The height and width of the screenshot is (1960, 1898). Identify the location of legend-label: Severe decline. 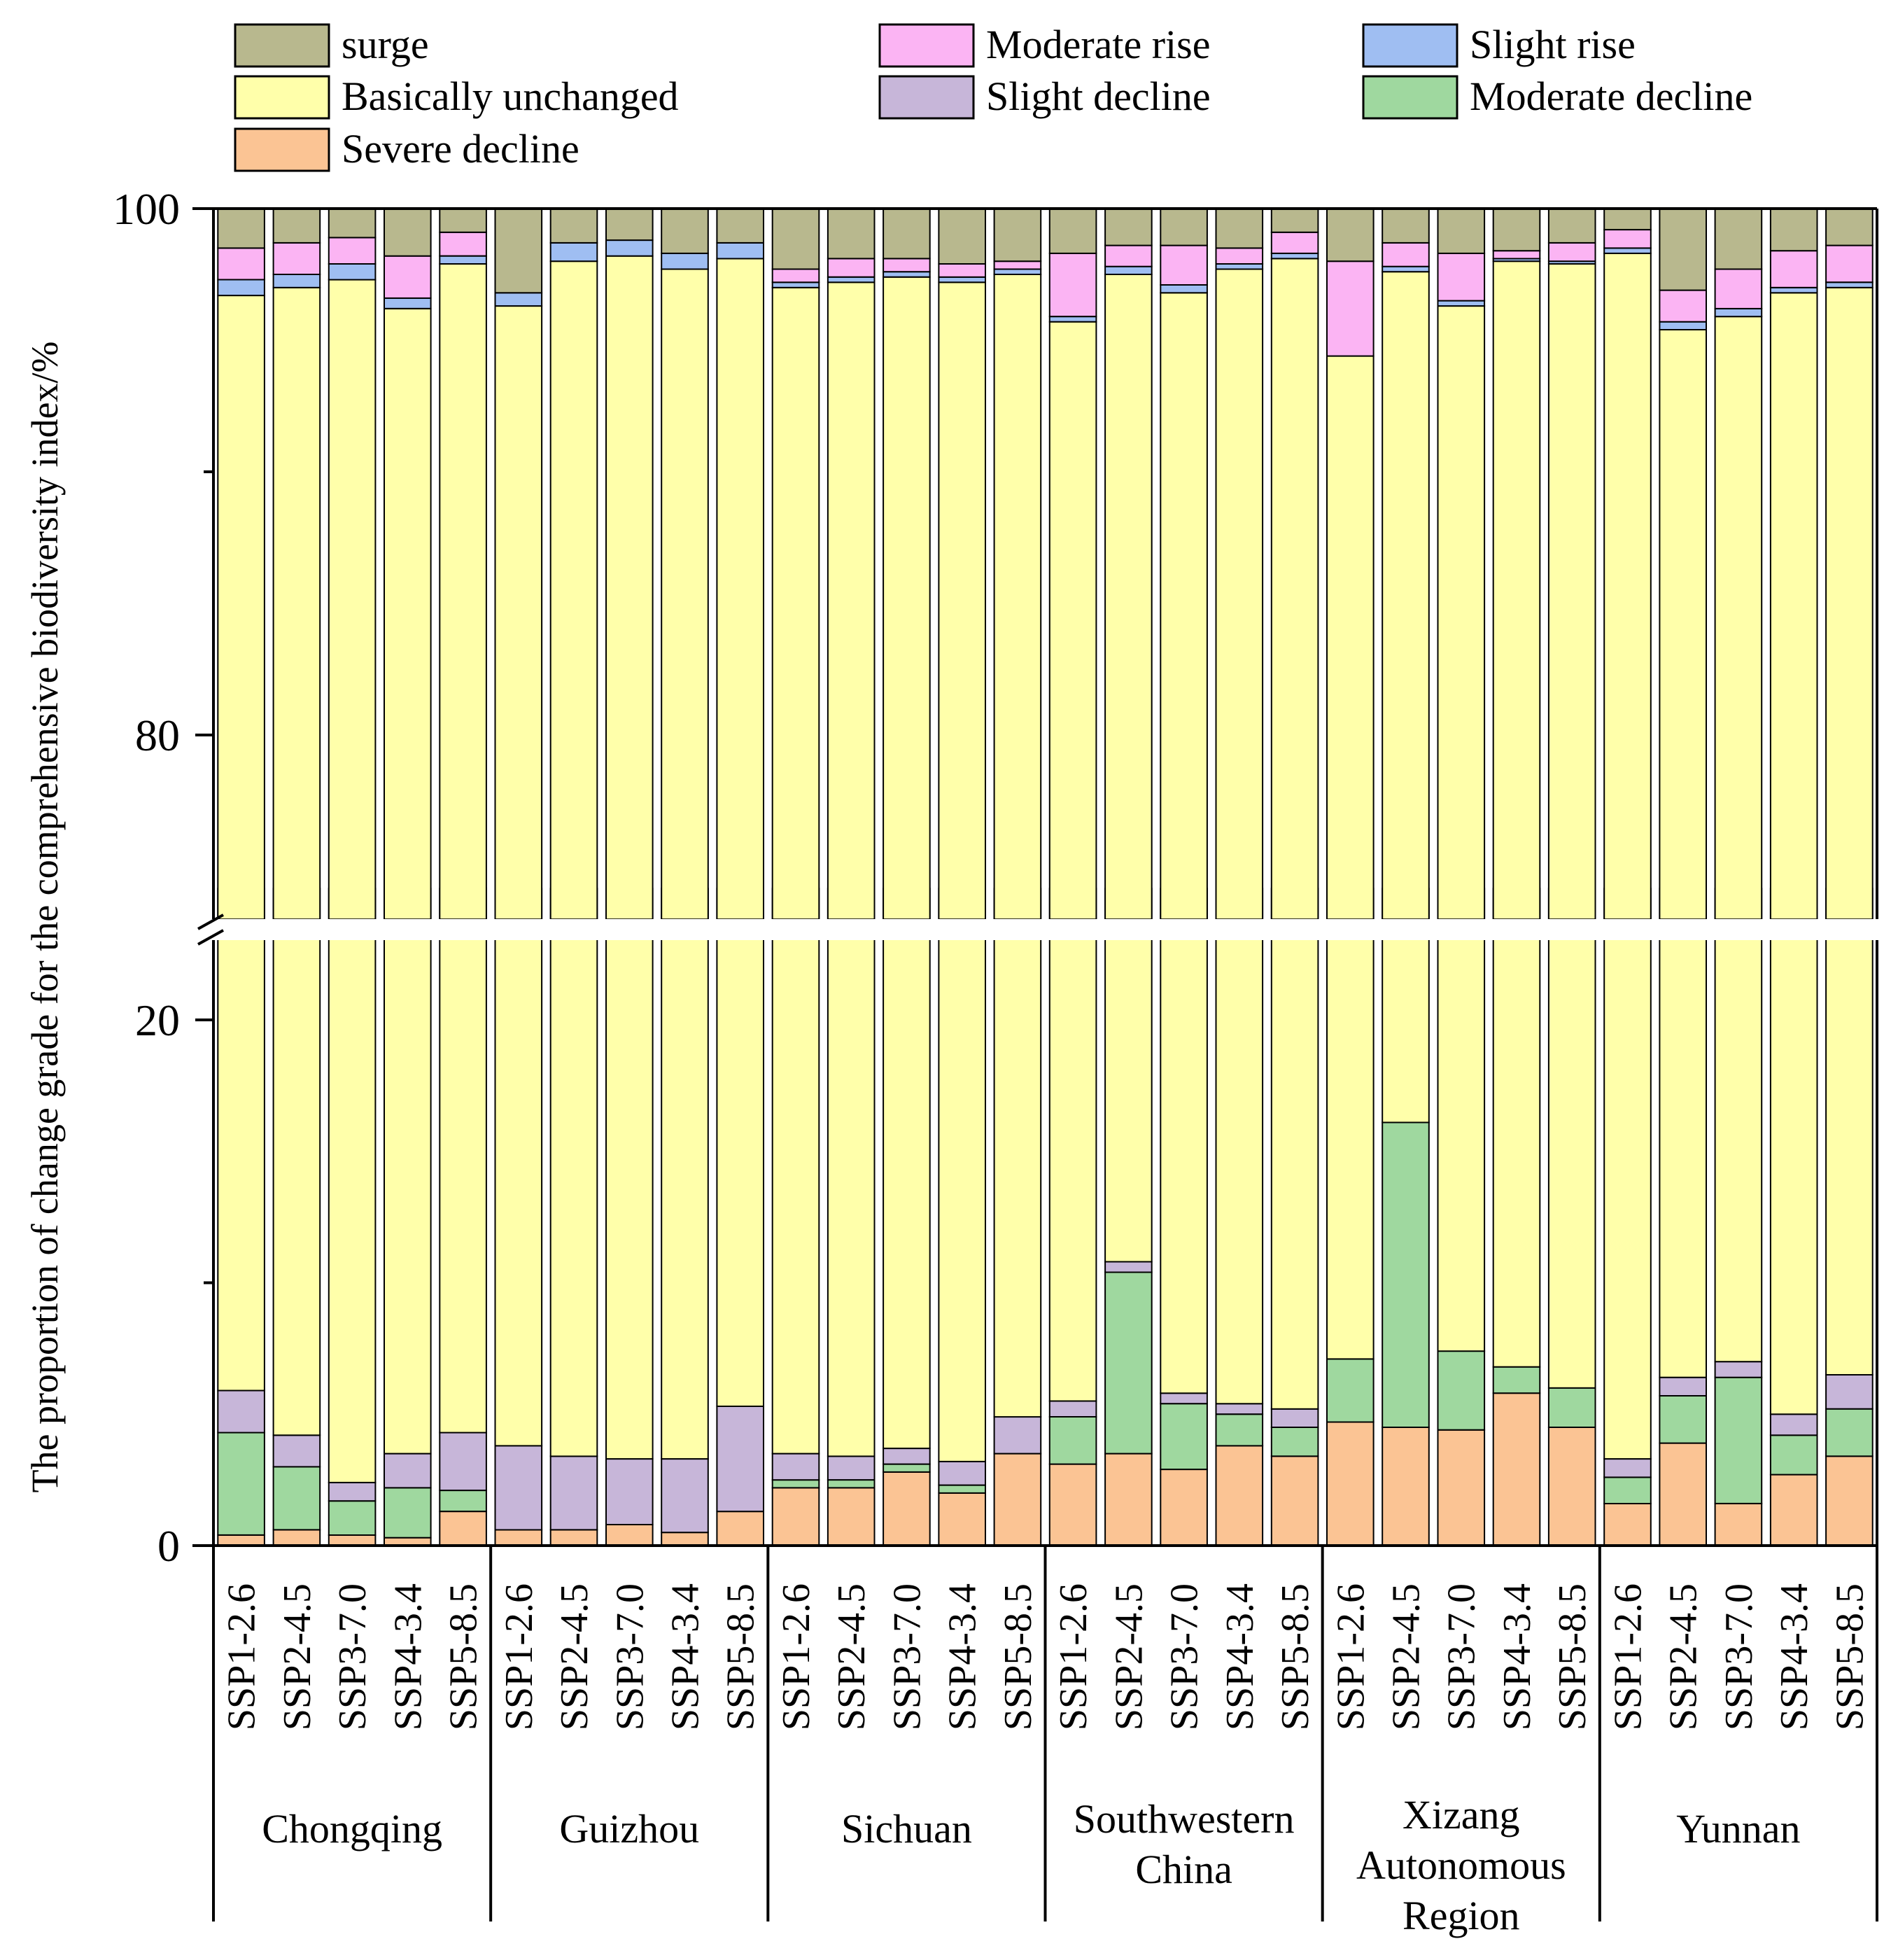
(460, 149).